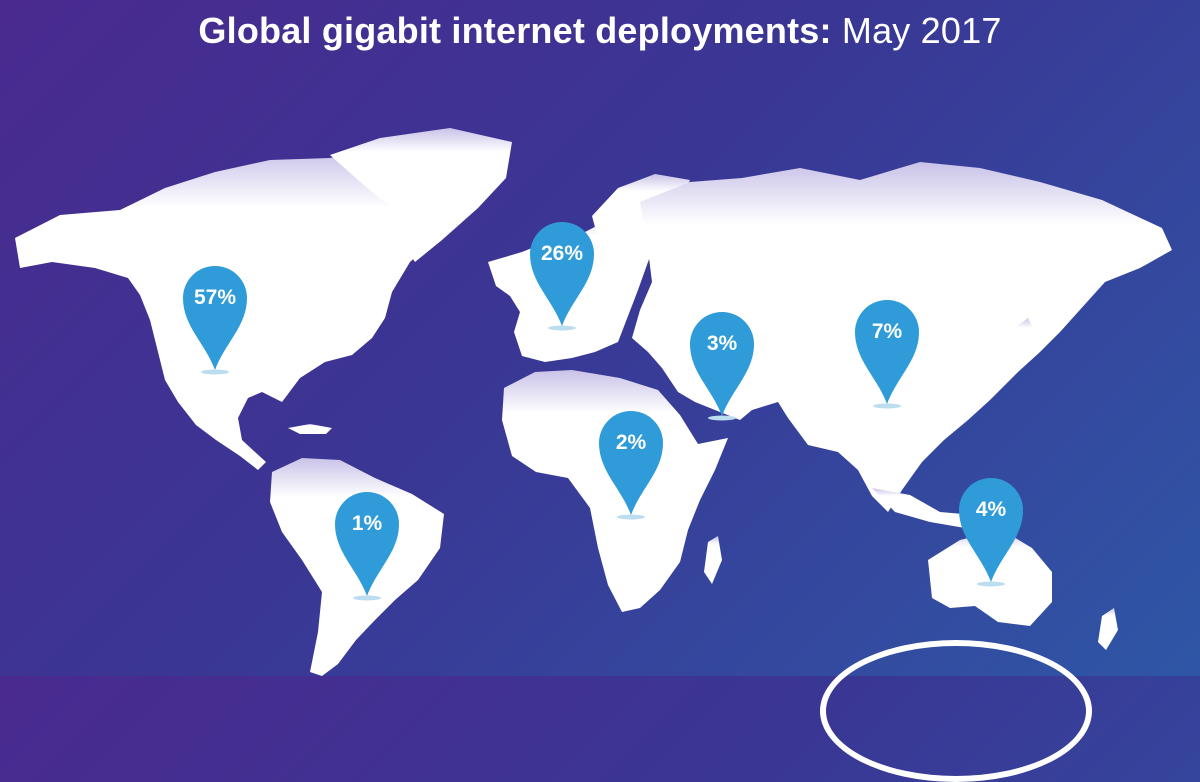 This screenshot has height=782, width=1200. Describe the element at coordinates (367, 598) in the screenshot. I see `map-pin-shadow-south-america` at that location.